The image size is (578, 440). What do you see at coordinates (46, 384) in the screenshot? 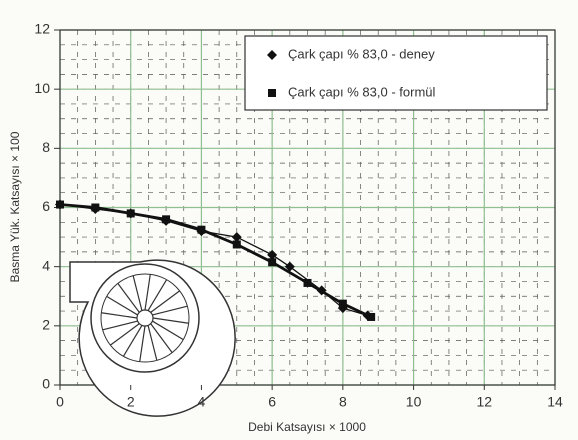
I see `y-tick-label: 0` at bounding box center [46, 384].